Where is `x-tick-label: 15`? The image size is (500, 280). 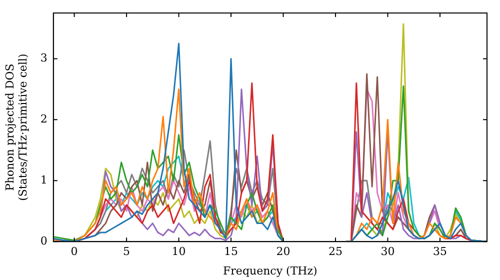
x-tick-label: 15 is located at coordinates (231, 251).